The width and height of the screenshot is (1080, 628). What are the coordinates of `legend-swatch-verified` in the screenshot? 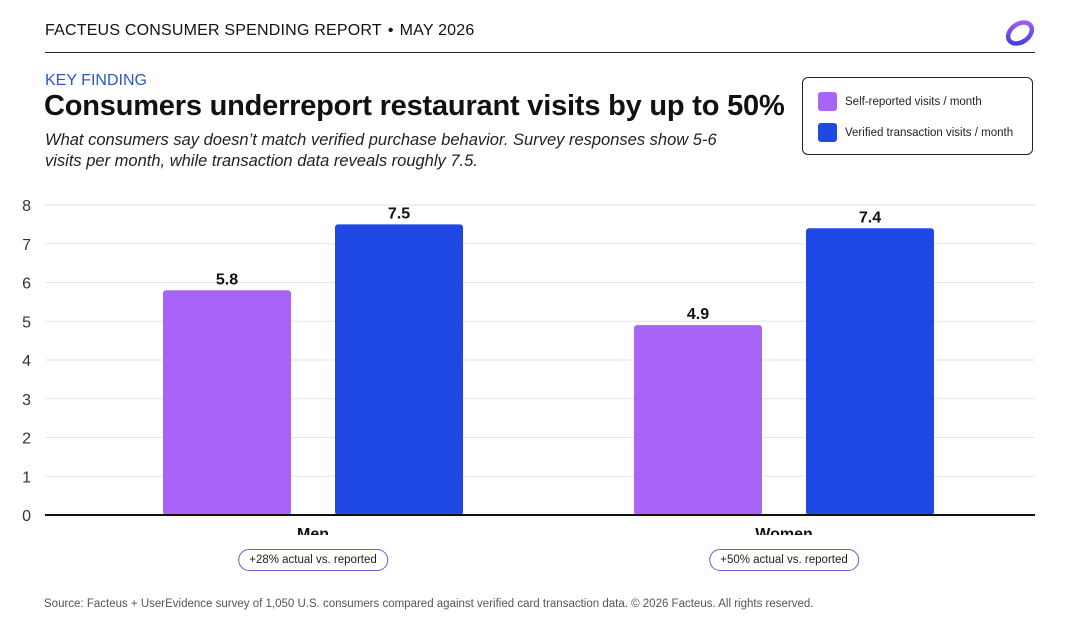 It's located at (827, 132).